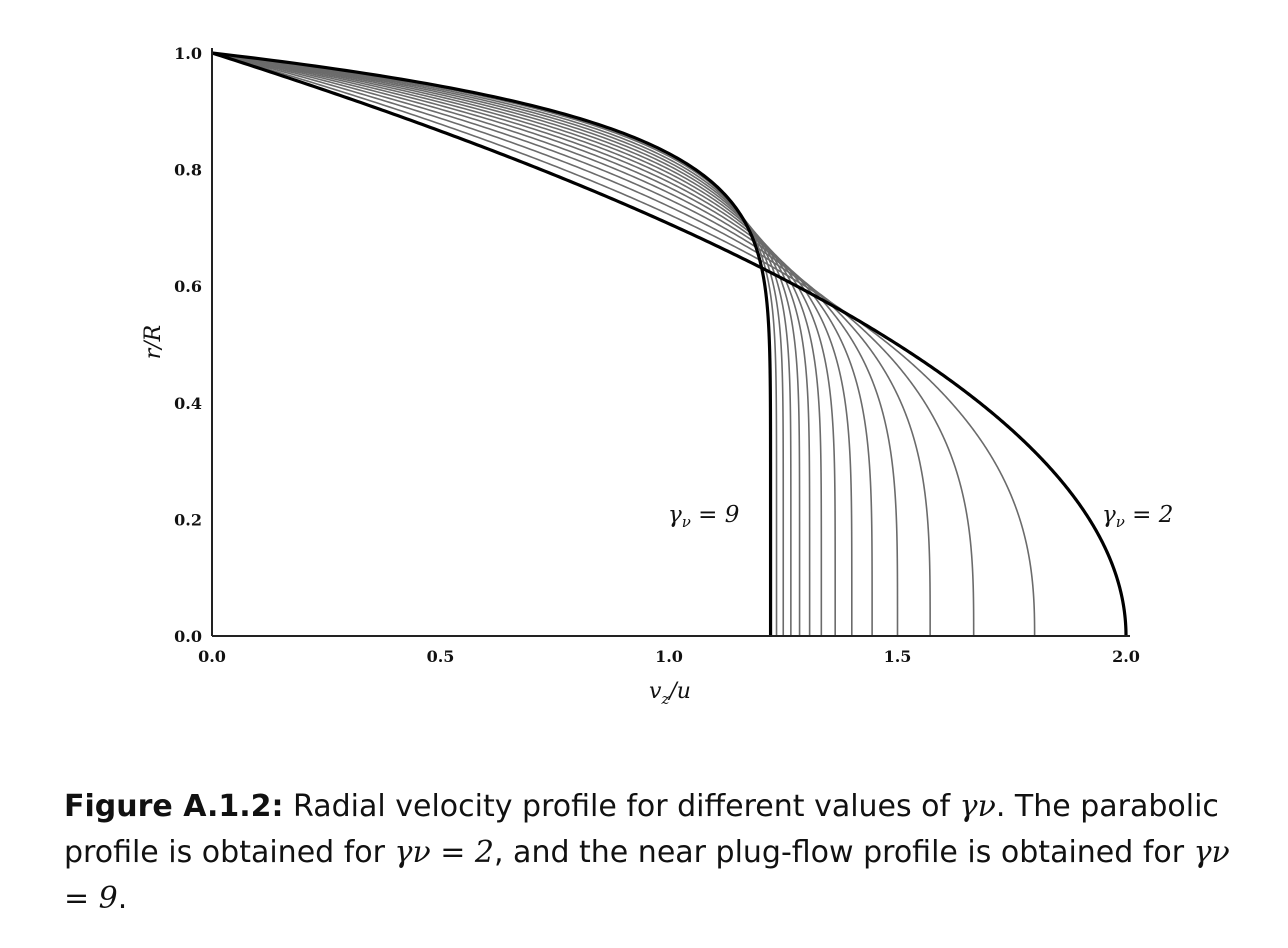 The width and height of the screenshot is (1288, 948). What do you see at coordinates (188, 519) in the screenshot?
I see `y-tick-label: 0.2` at bounding box center [188, 519].